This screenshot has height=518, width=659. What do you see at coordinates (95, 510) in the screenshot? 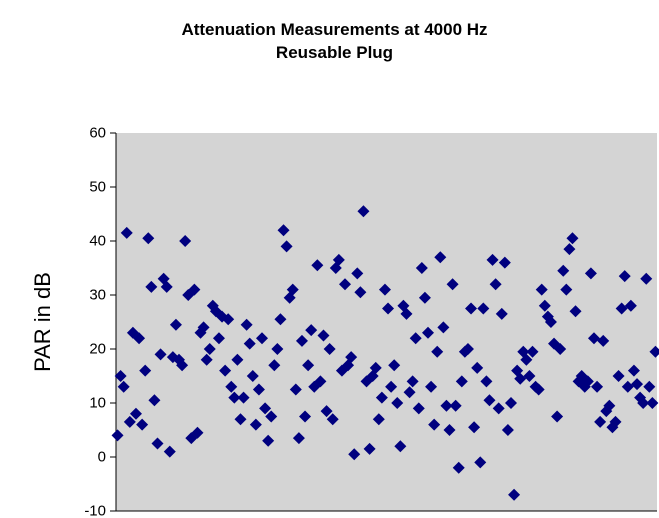
I see `y-tick-label: -10` at bounding box center [95, 510].